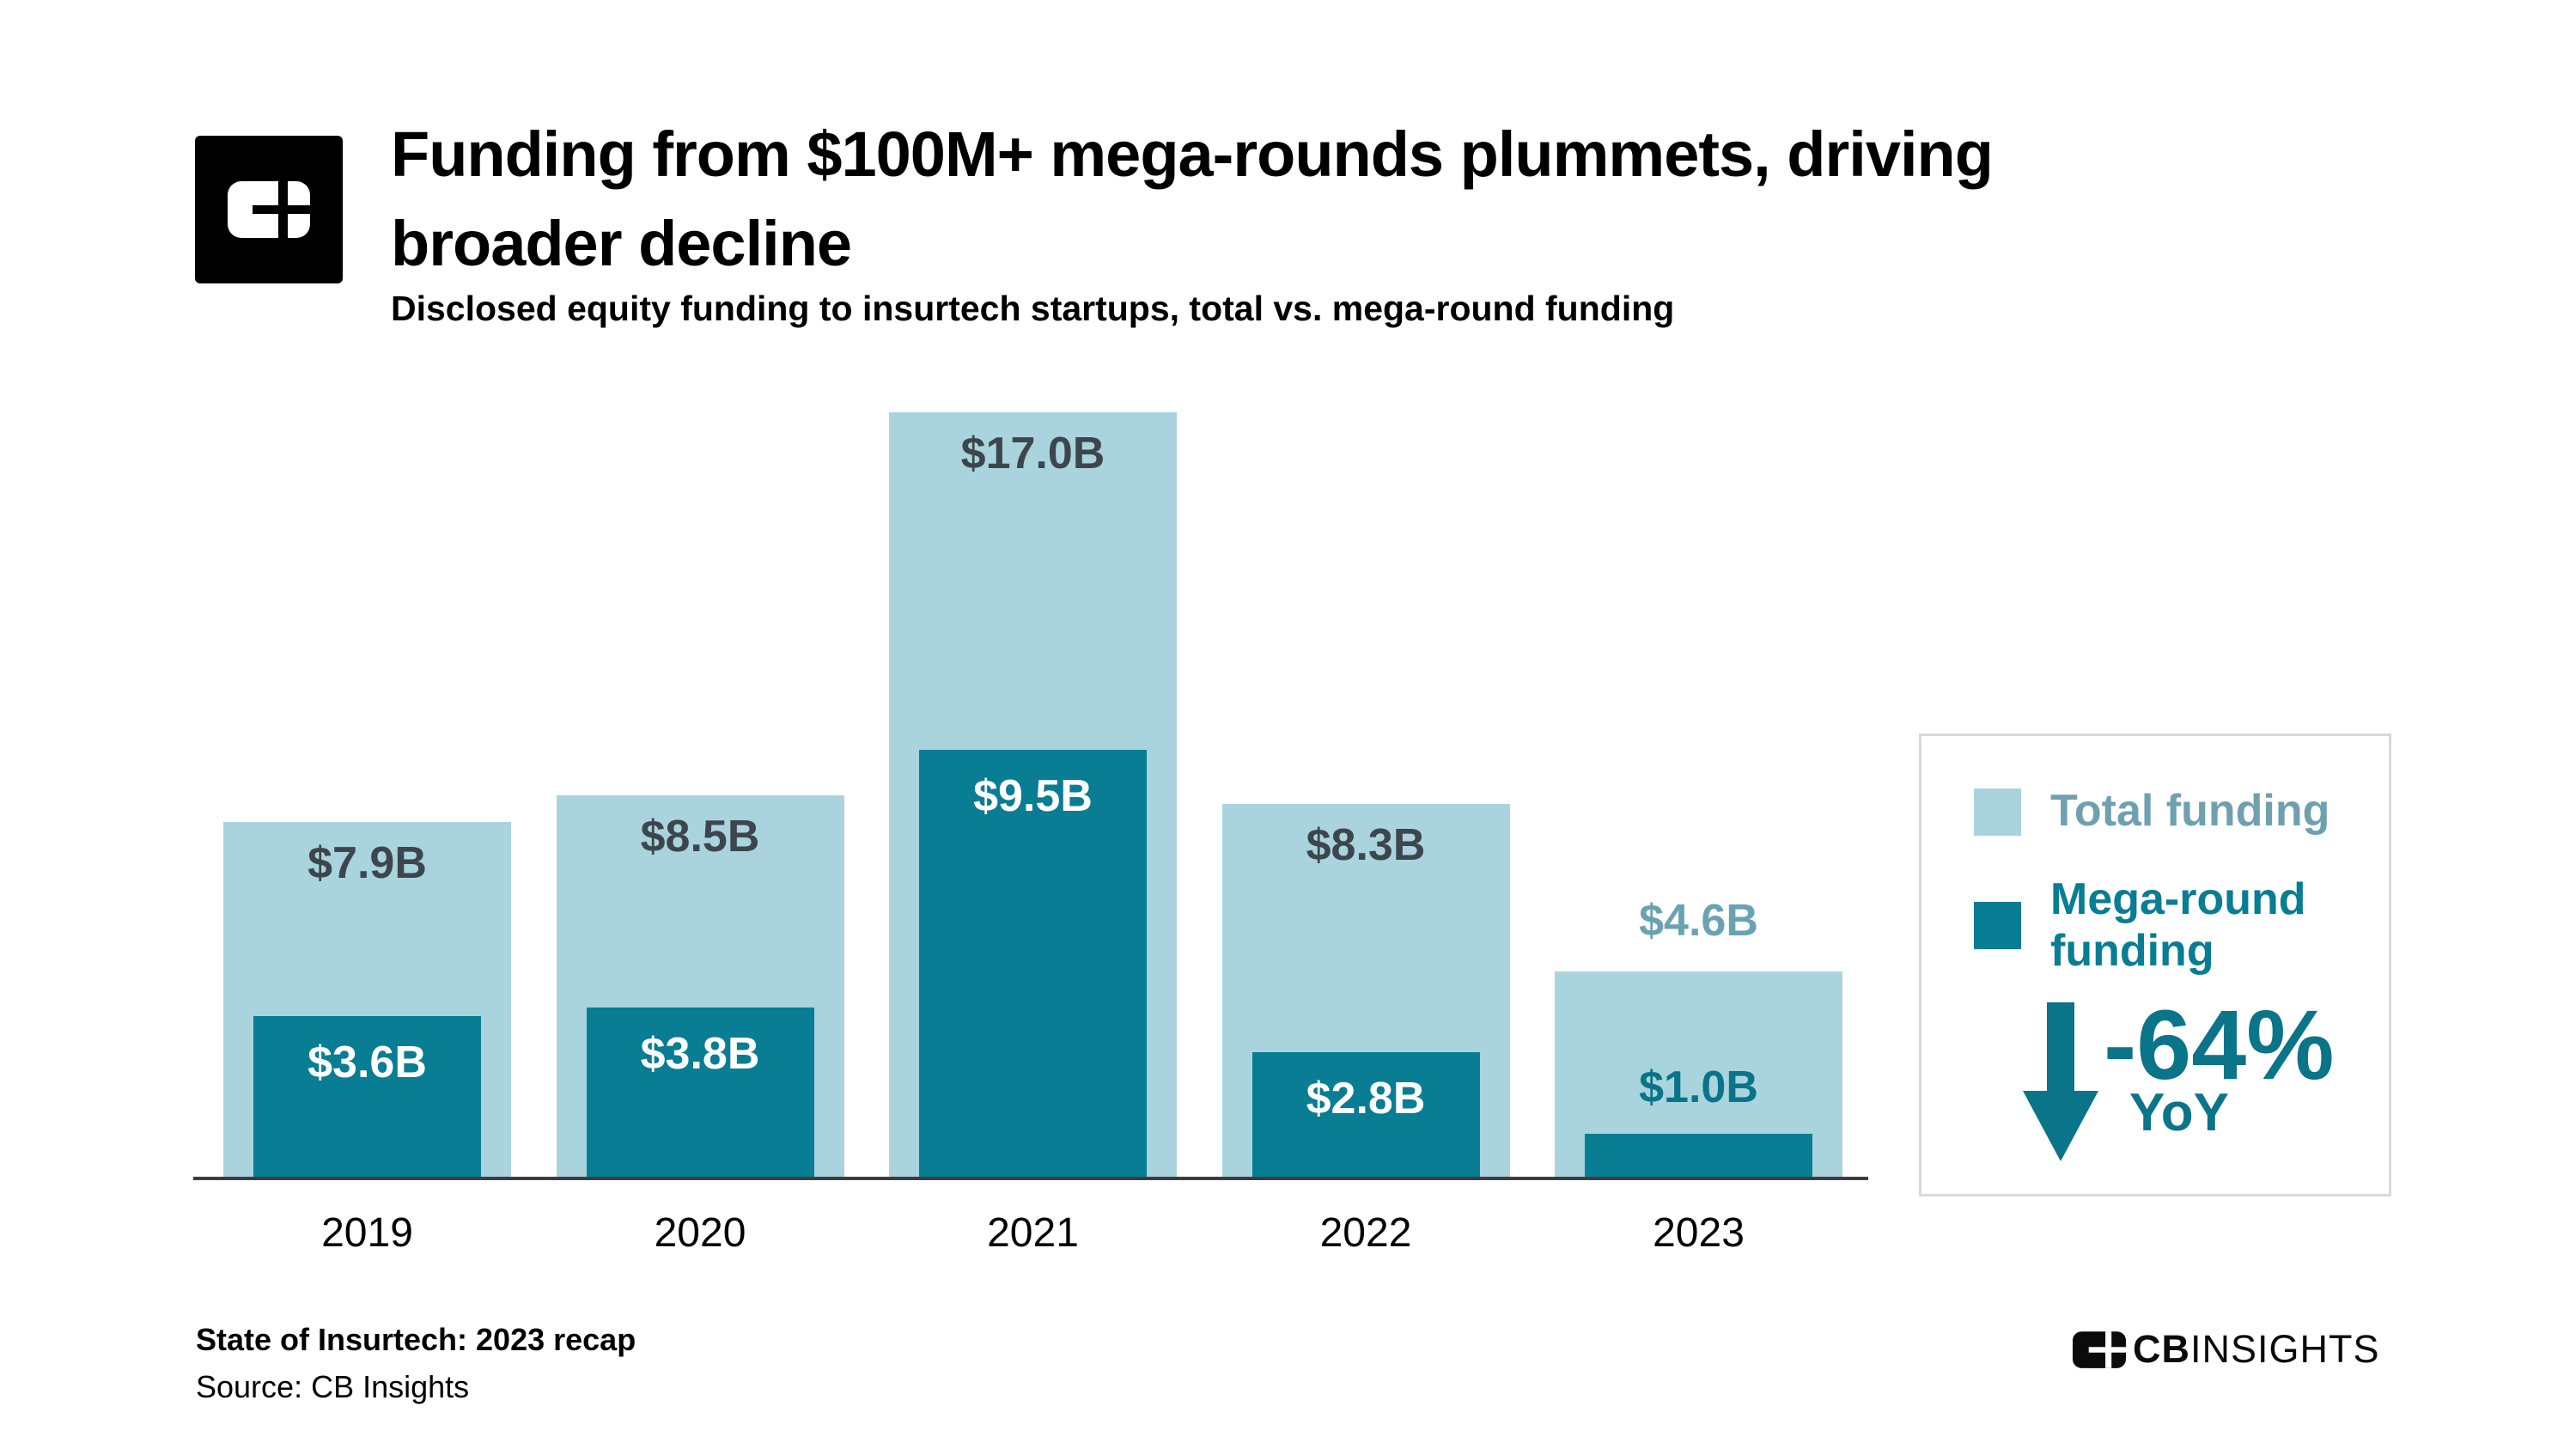 The height and width of the screenshot is (1449, 2576). Describe the element at coordinates (2190, 811) in the screenshot. I see `legend-label-total: Total funding` at that location.